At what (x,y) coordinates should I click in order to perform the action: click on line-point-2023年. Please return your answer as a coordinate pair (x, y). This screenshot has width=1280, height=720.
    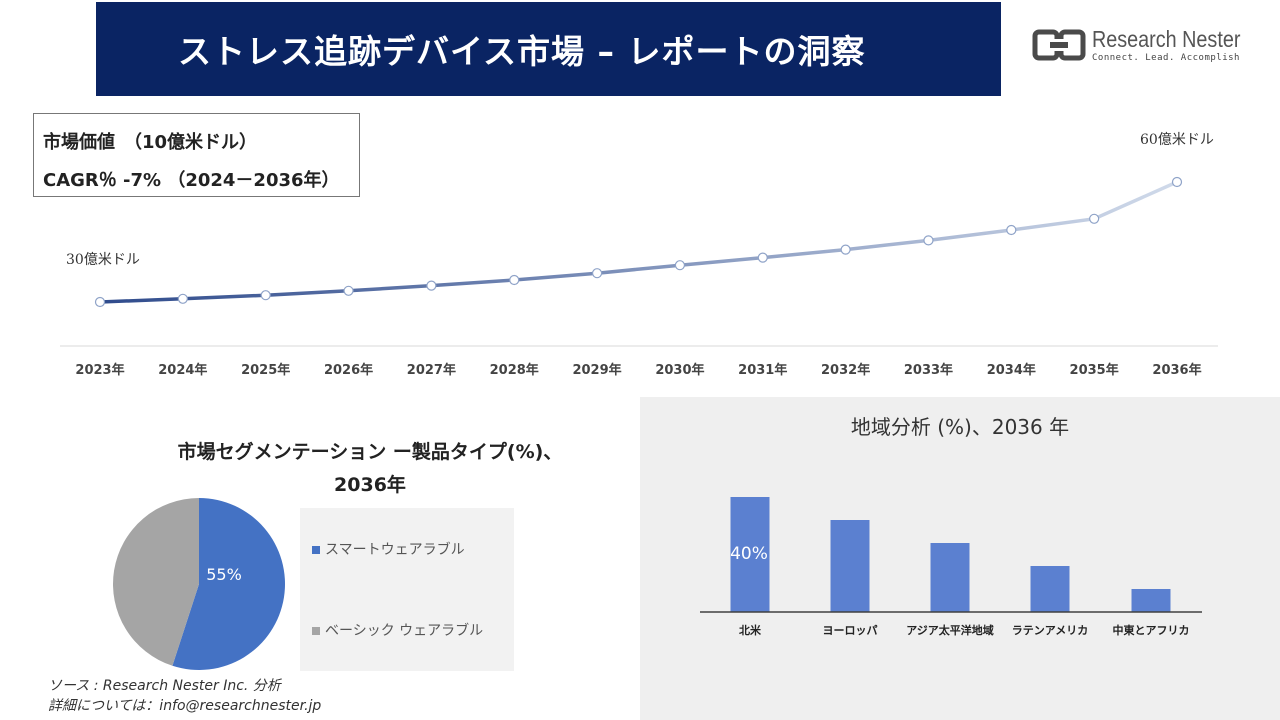
    Looking at the image, I should click on (100, 302).